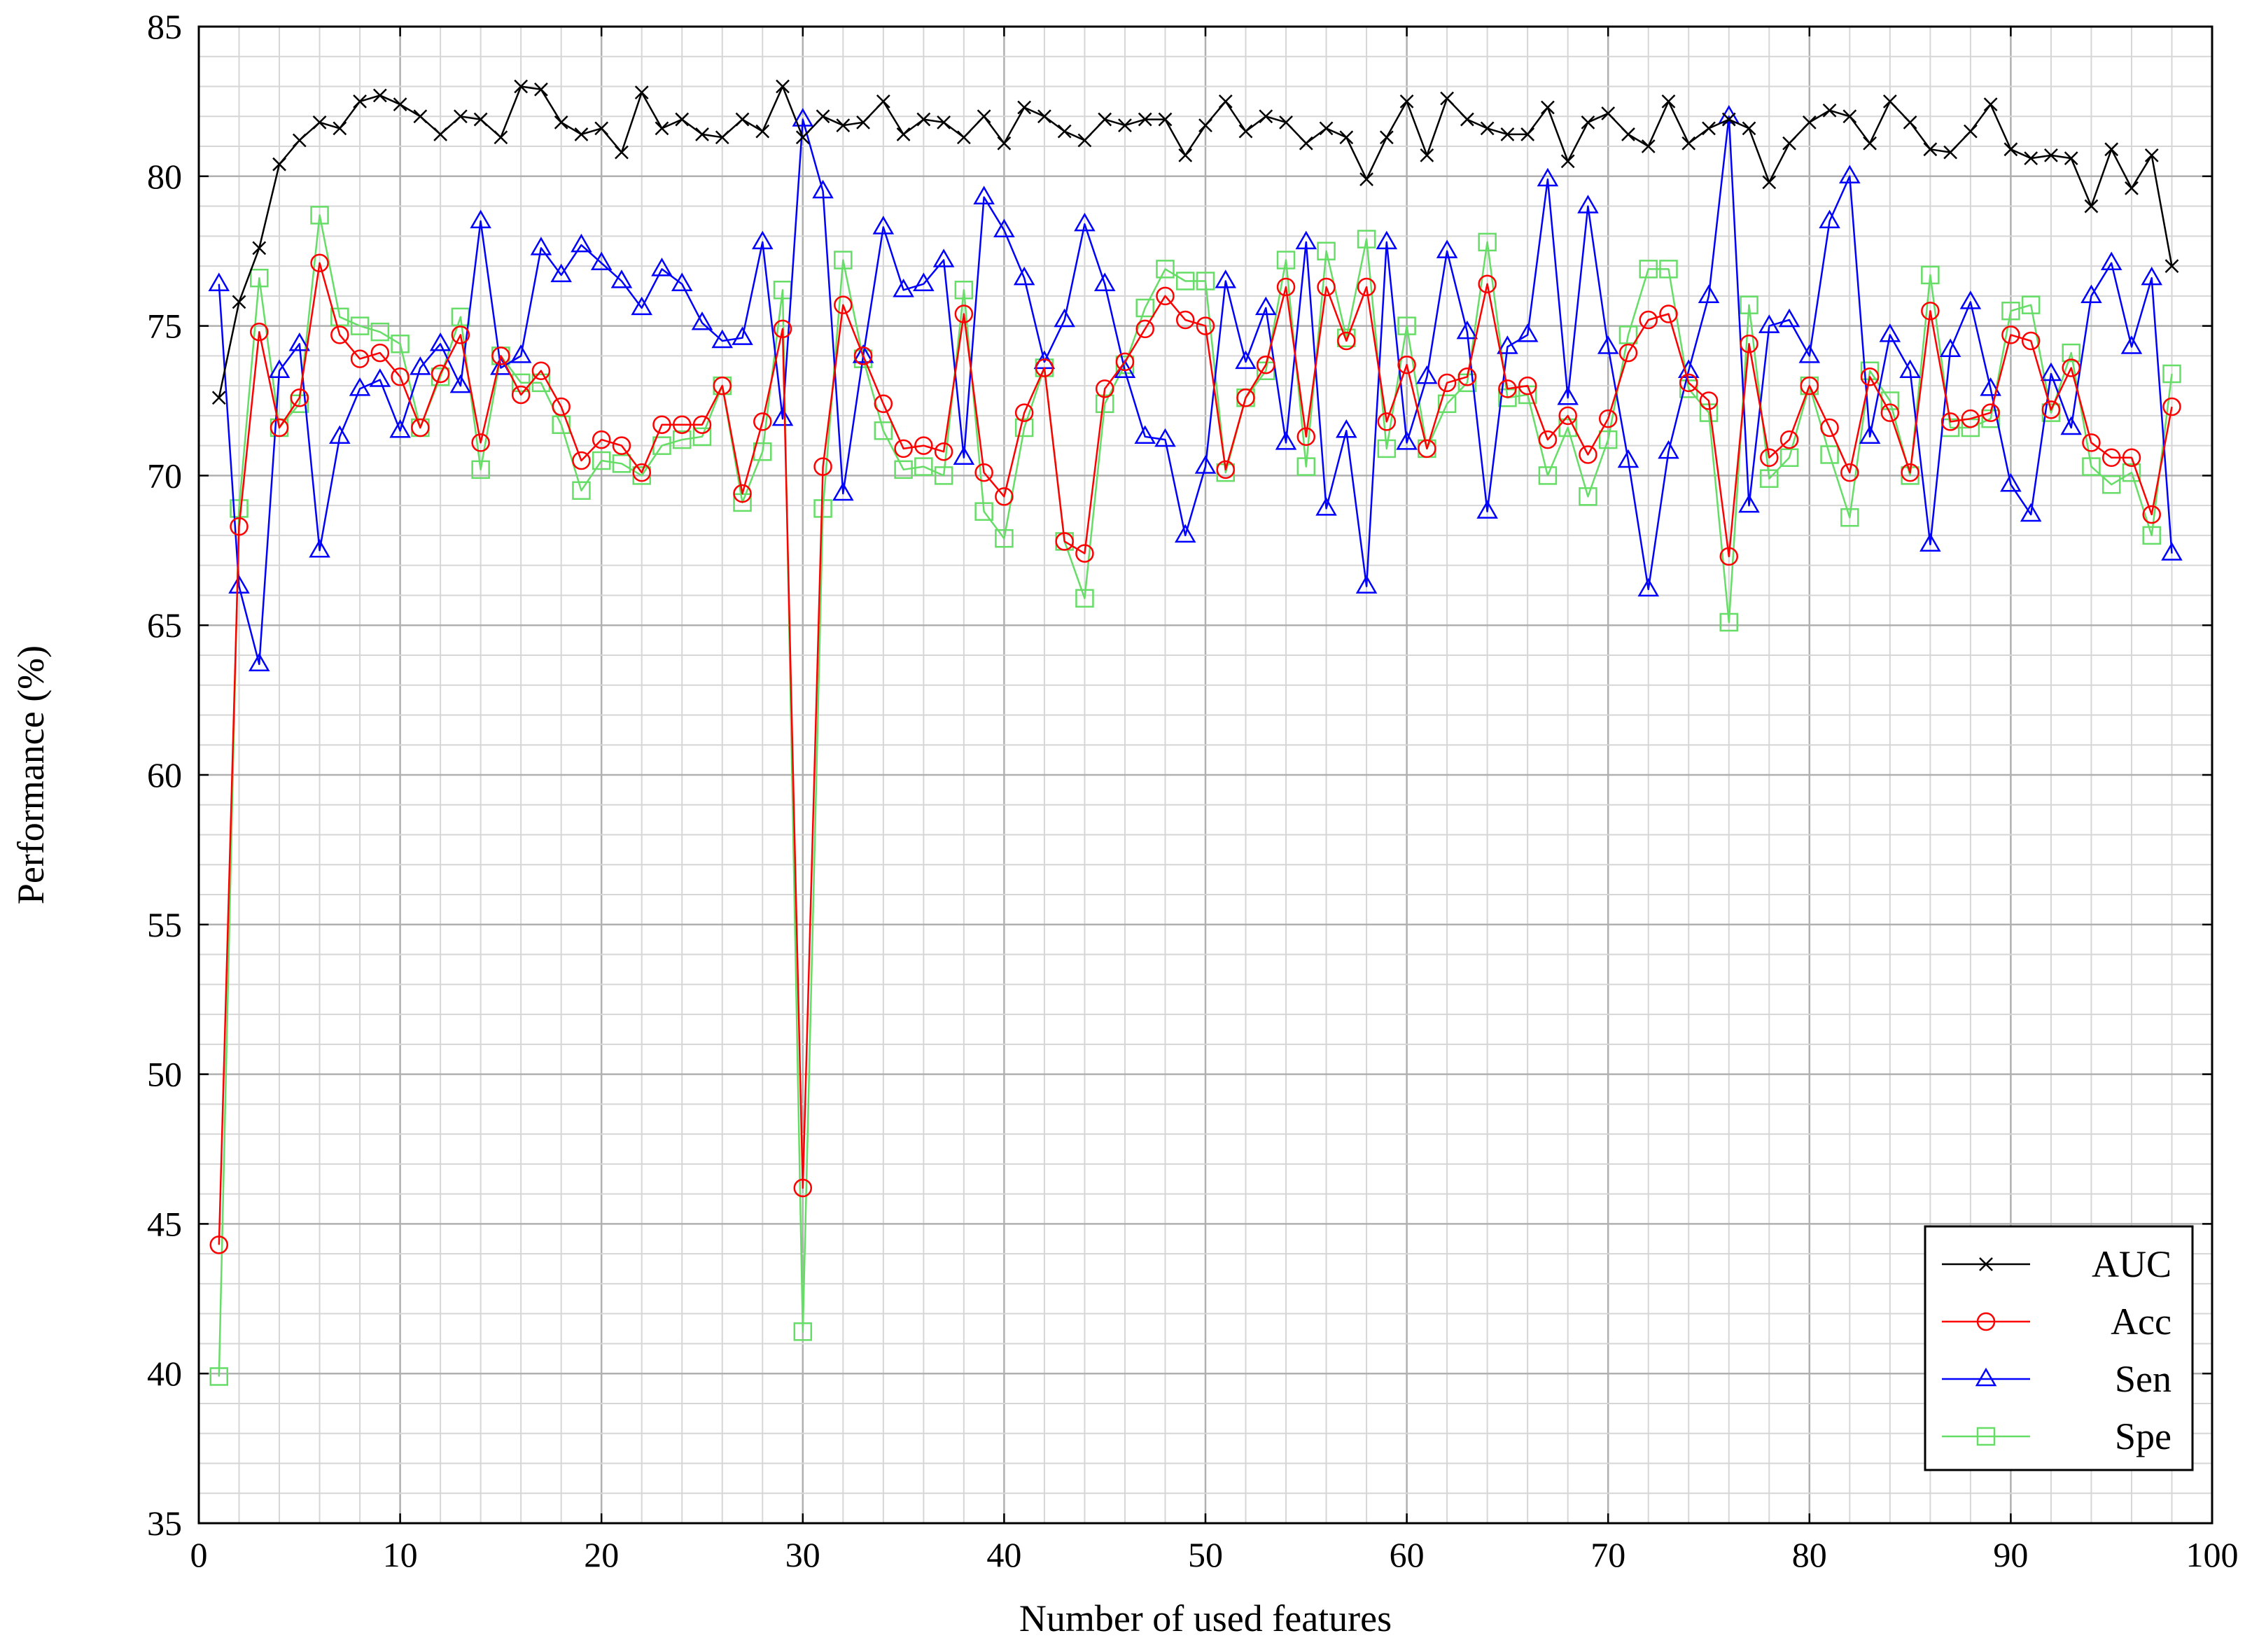  I want to click on y-tick-label: 80, so click(164, 176).